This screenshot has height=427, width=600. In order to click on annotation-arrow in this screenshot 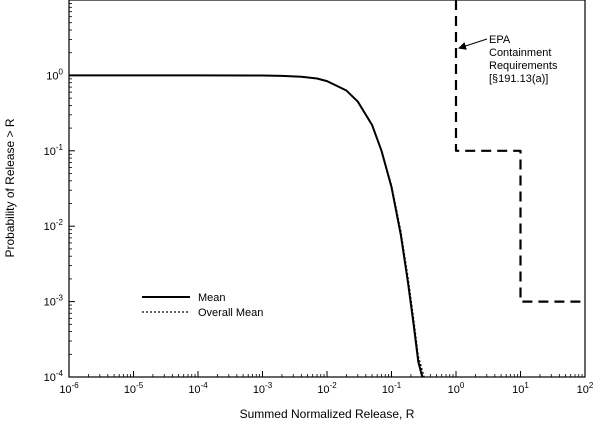, I will do `click(473, 44)`.